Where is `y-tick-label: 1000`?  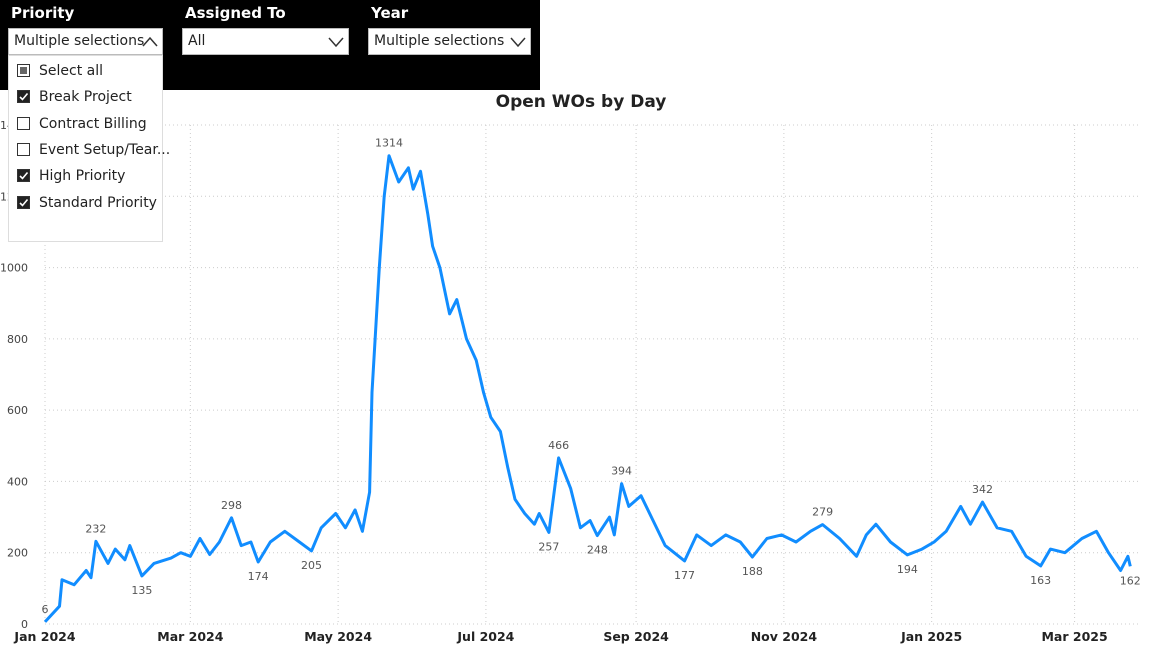 y-tick-label: 1000 is located at coordinates (14, 268).